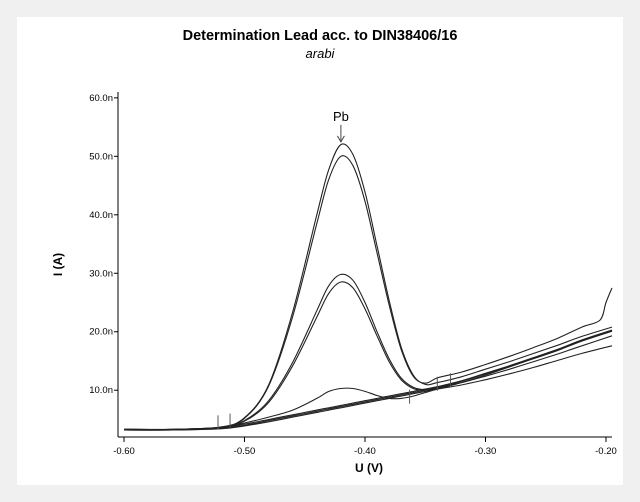 This screenshot has width=640, height=502. I want to click on y-tick-label: 50.0n, so click(101, 156).